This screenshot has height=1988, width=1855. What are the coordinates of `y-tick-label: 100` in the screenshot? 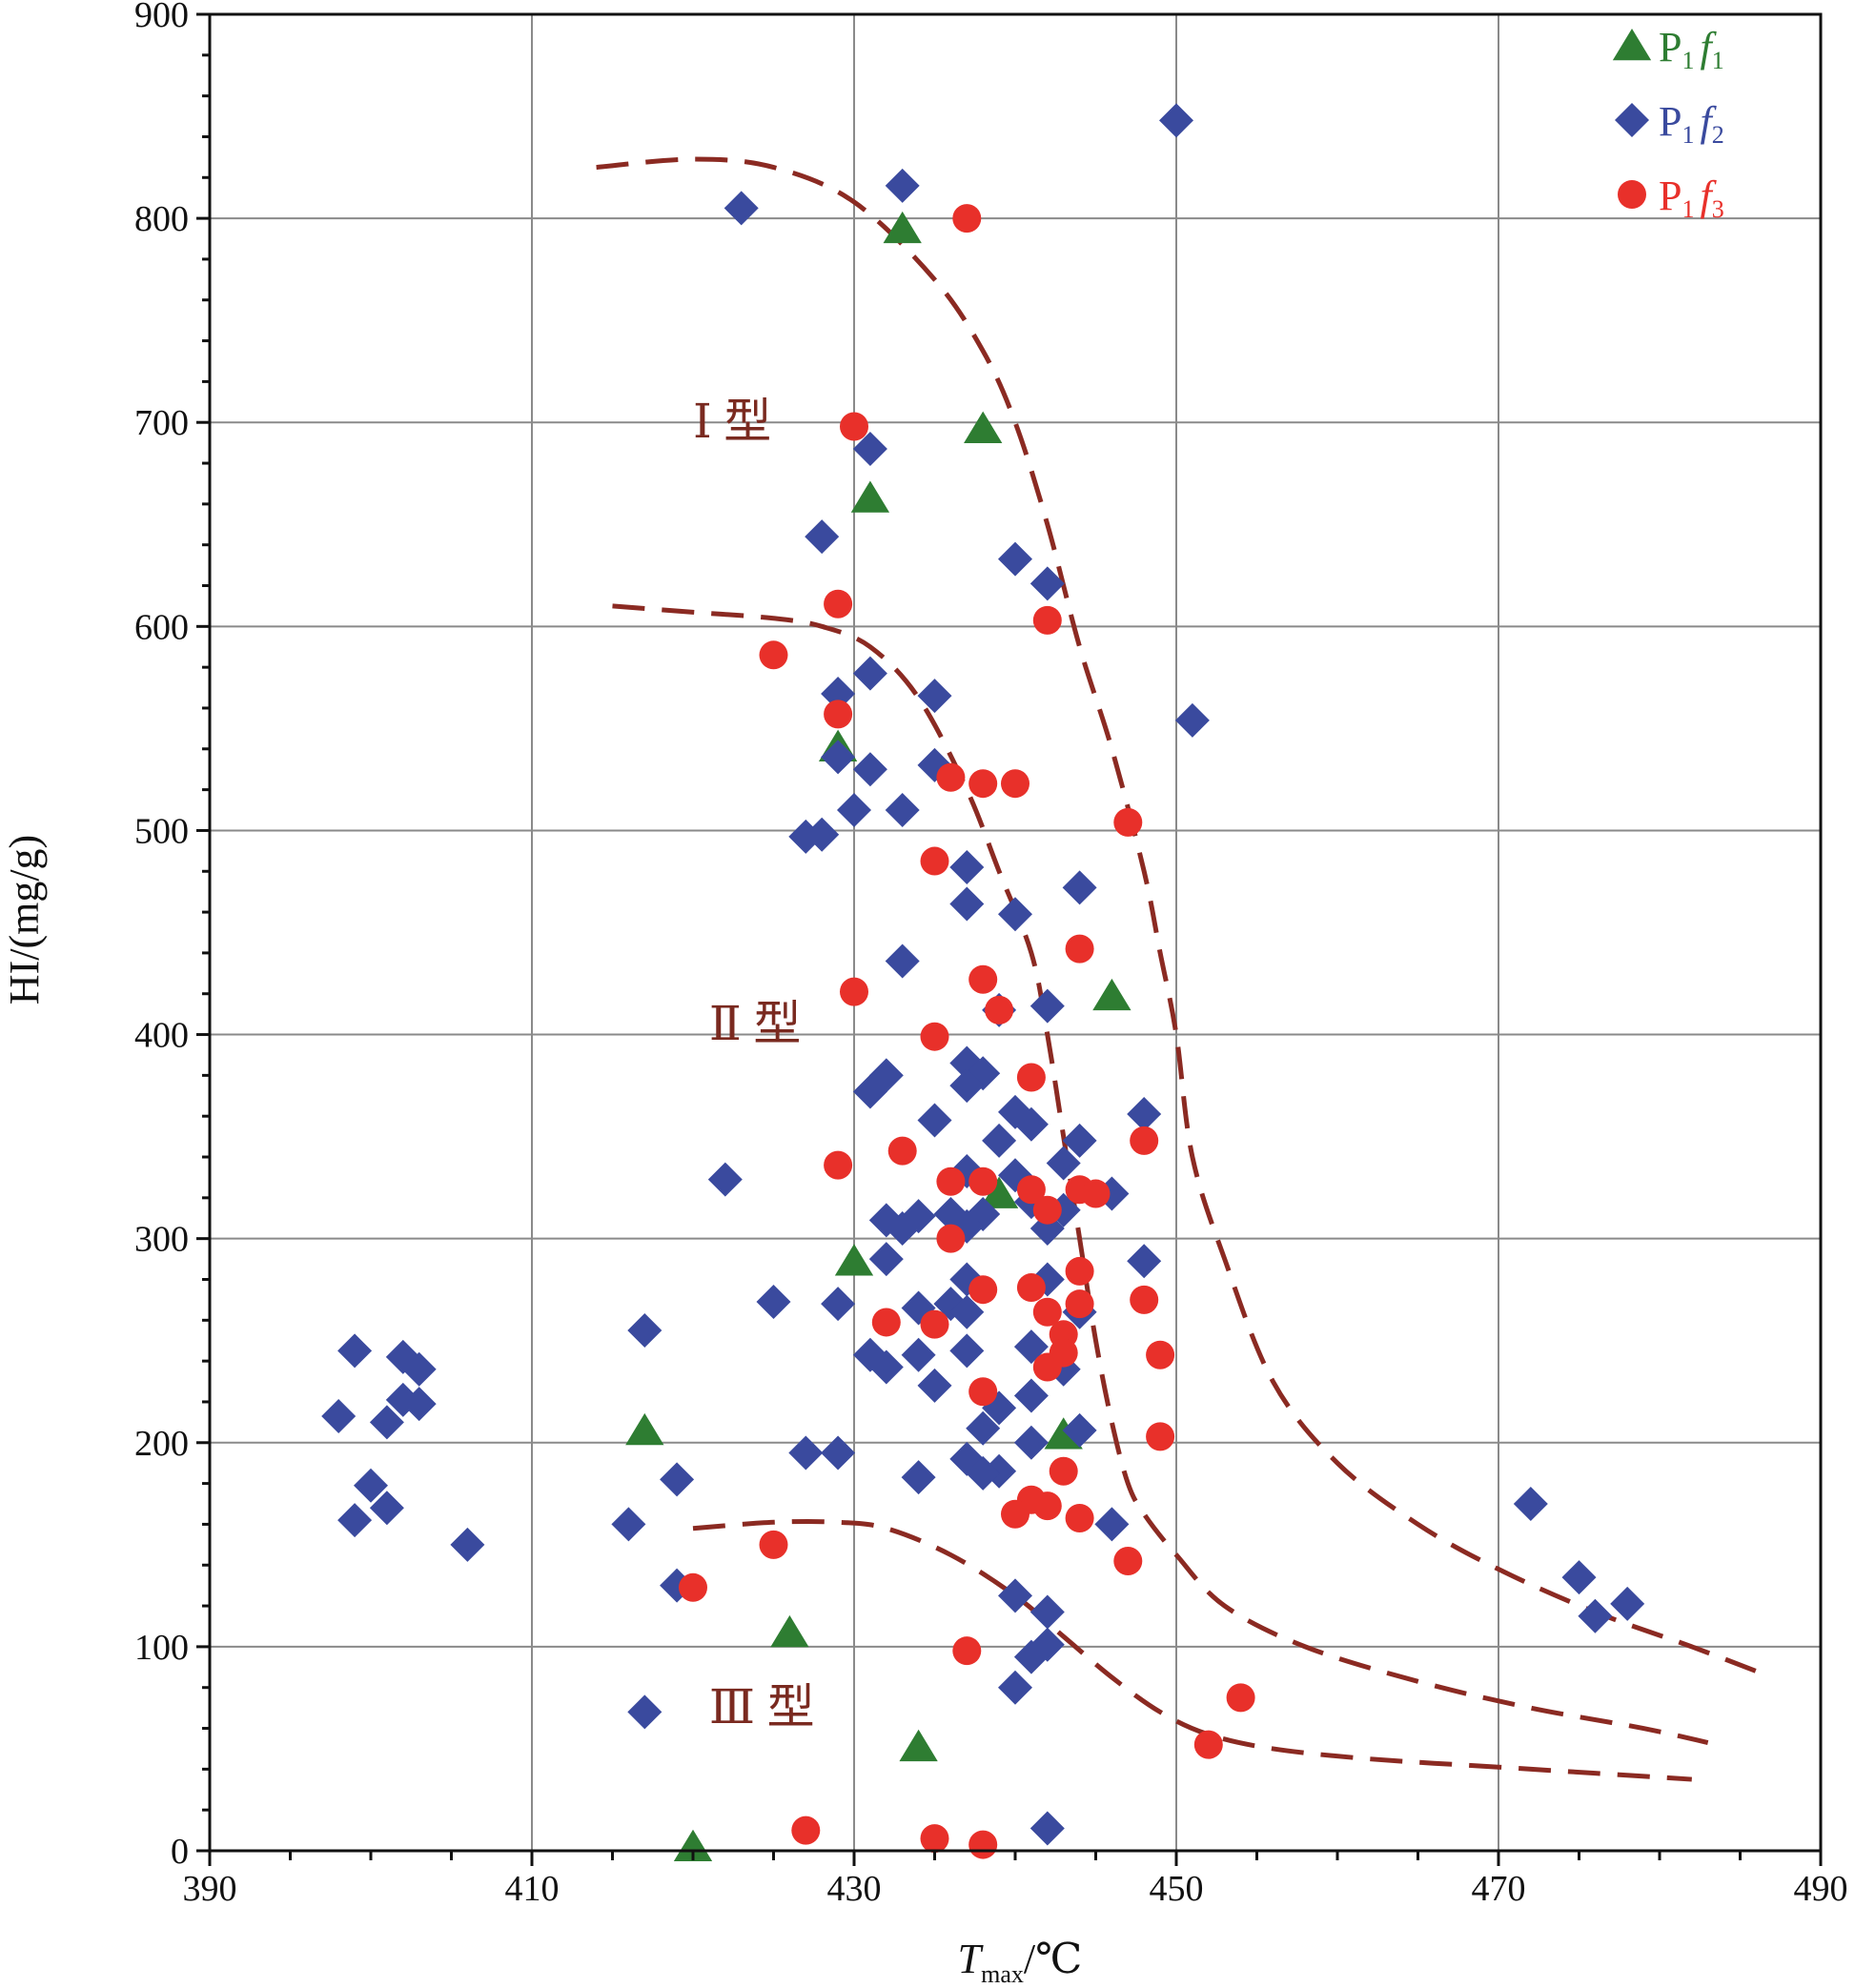 It's located at (161, 1648).